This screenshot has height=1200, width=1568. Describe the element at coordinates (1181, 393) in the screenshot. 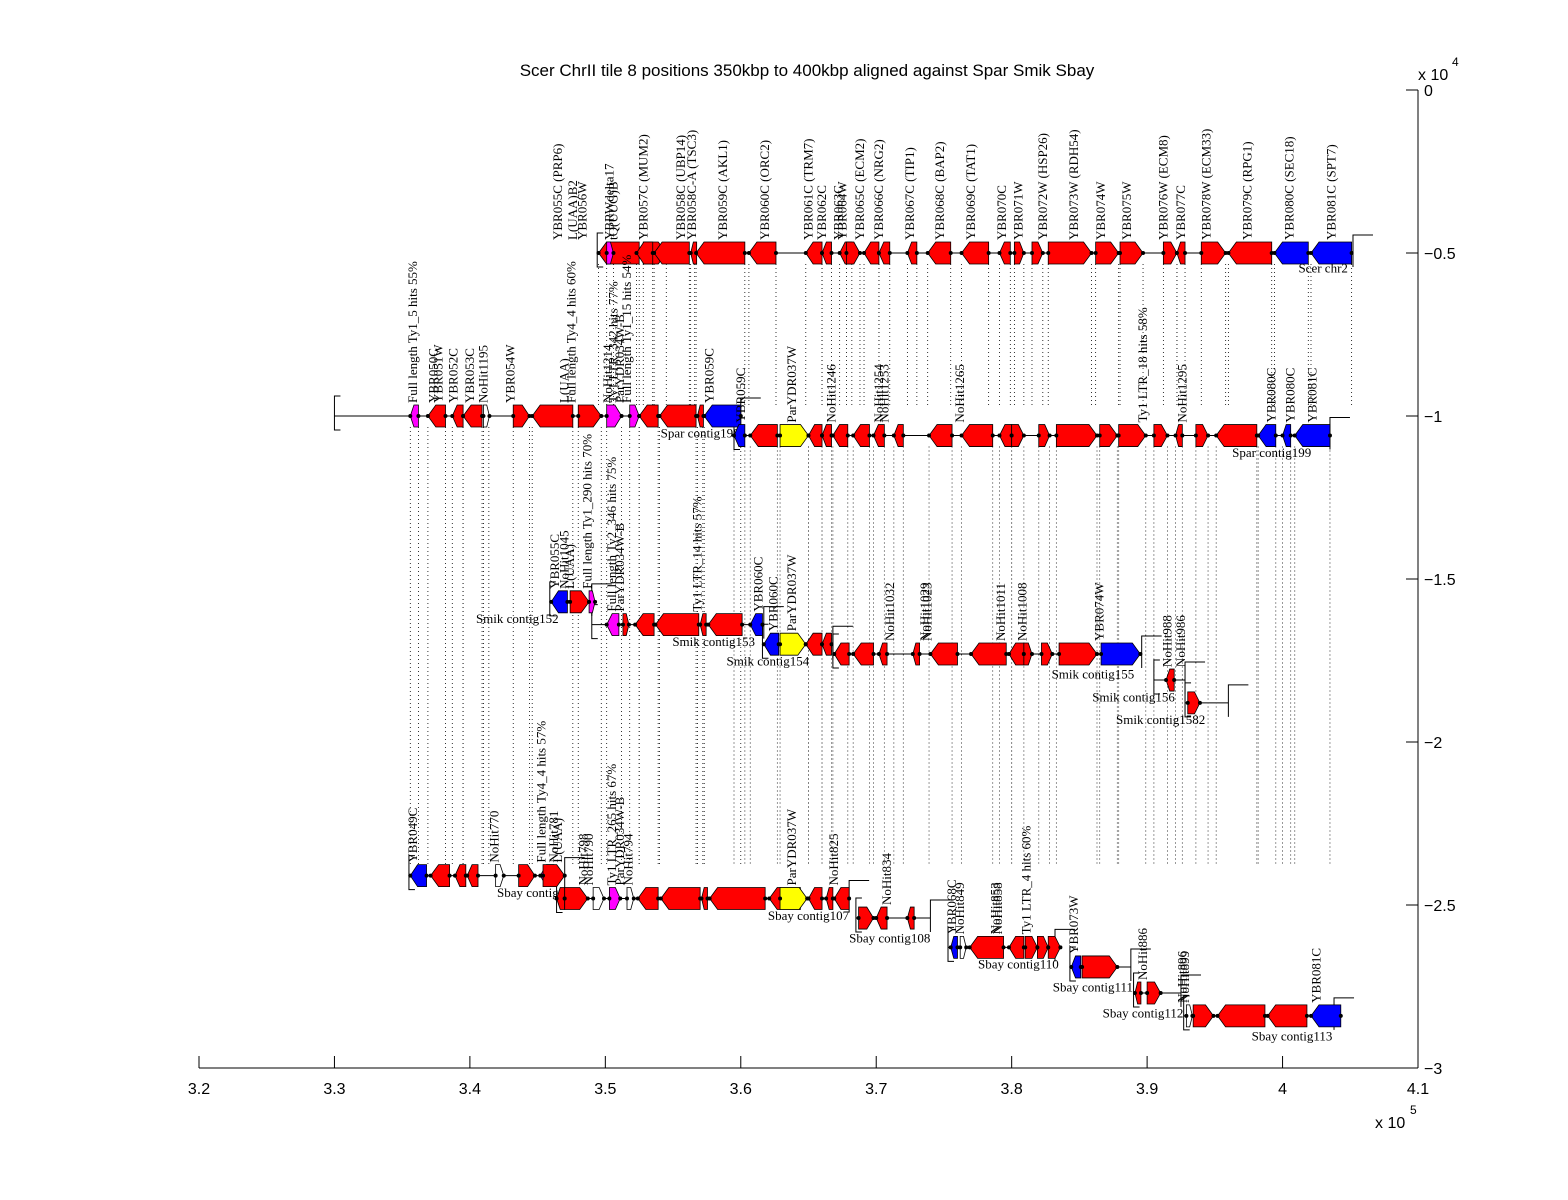

I see `feature-label: NoHit1295` at that location.